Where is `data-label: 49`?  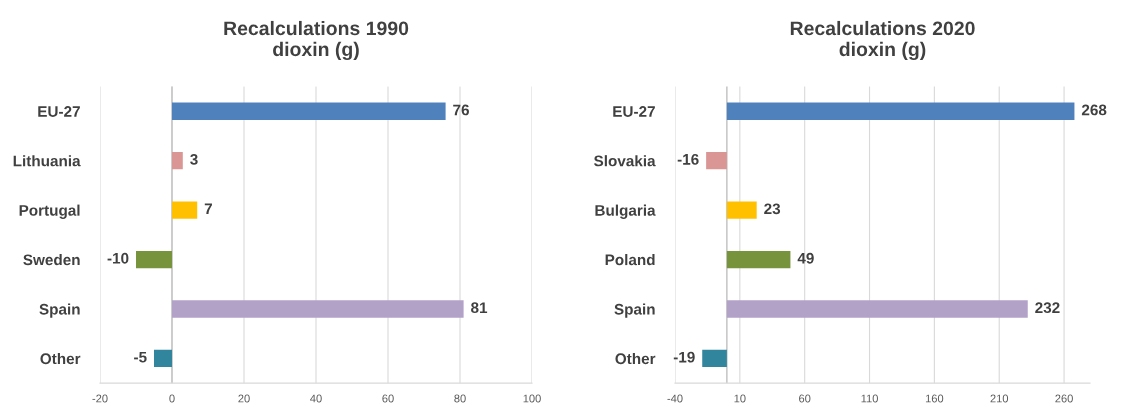 data-label: 49 is located at coordinates (805, 258).